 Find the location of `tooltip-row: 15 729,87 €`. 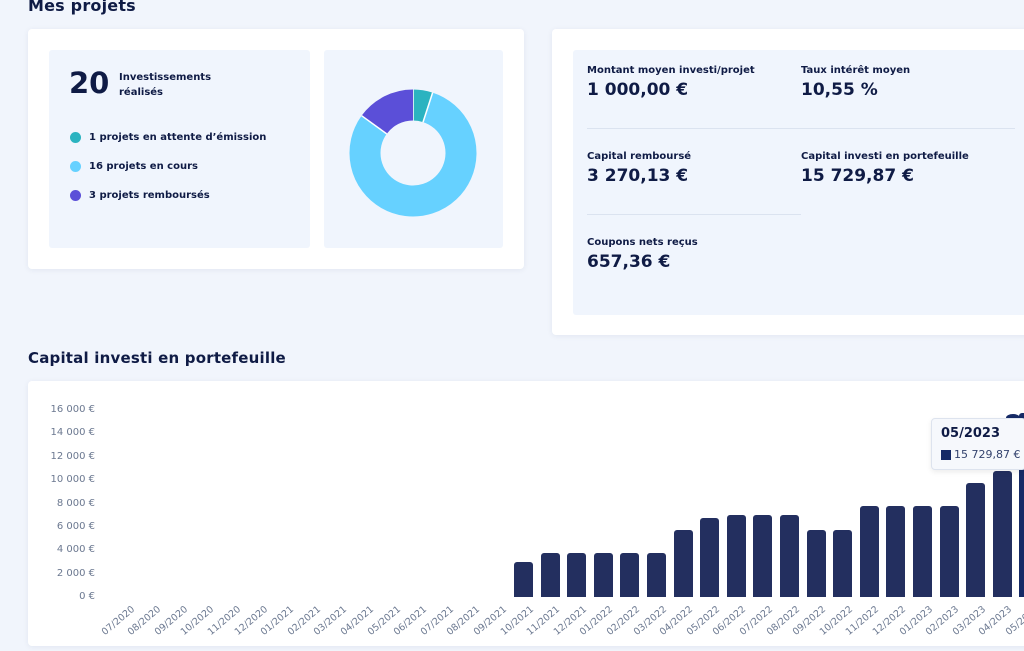

tooltip-row: 15 729,87 € is located at coordinates (980, 454).